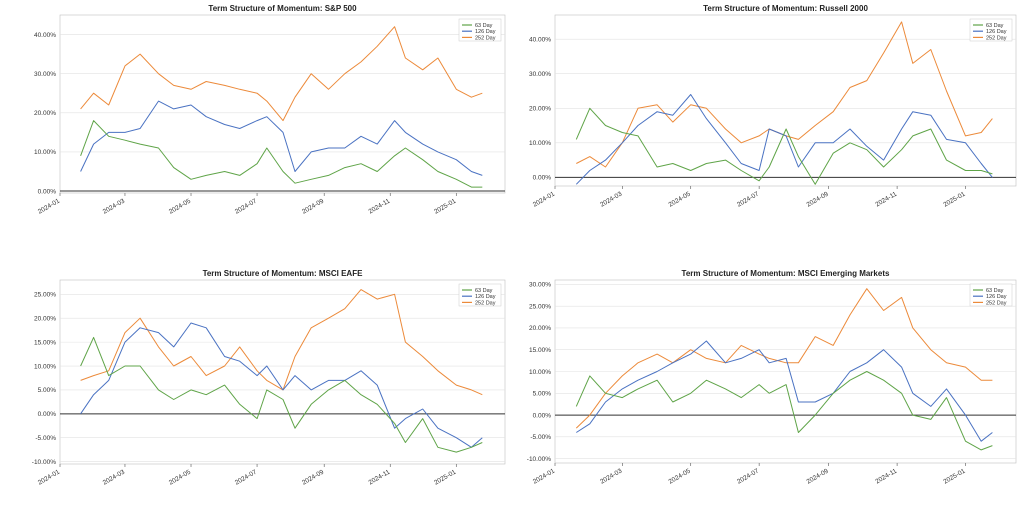 Image resolution: width=1024 pixels, height=506 pixels. Describe the element at coordinates (282, 8) in the screenshot. I see `chart-title: Term Structure of Momentum: S&P 500` at that location.